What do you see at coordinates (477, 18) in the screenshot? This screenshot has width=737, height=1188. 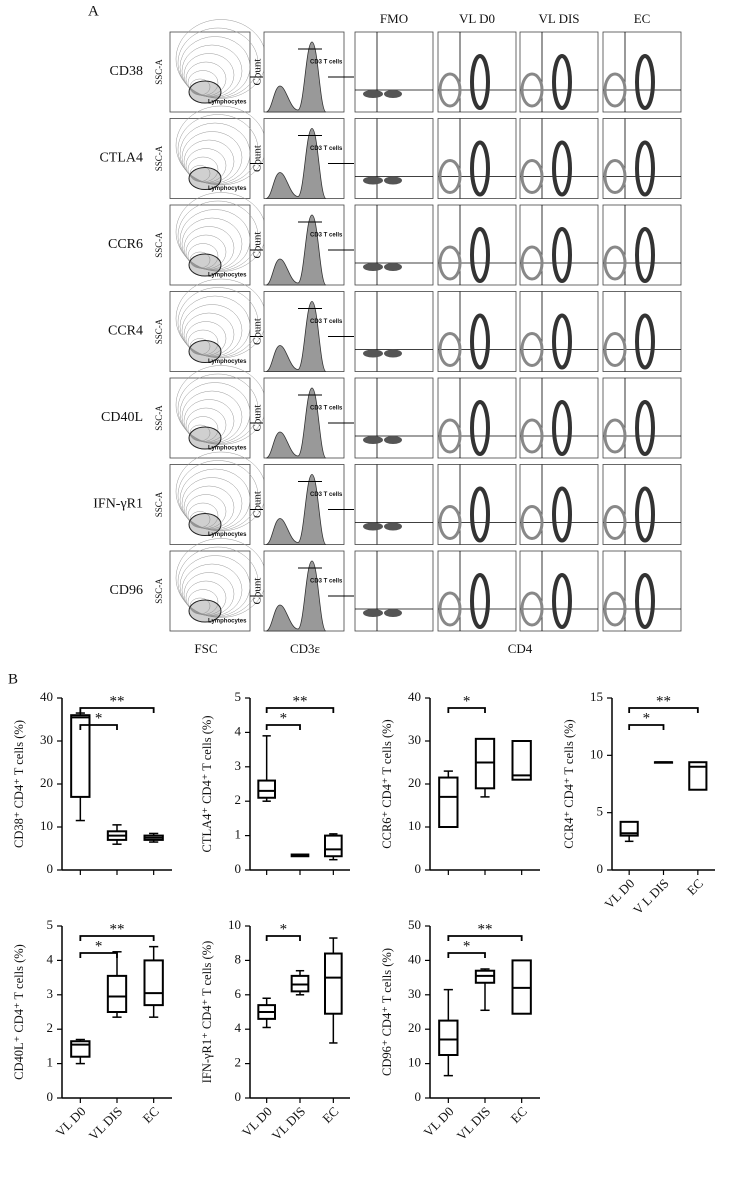 I see `column-header: VL D0` at bounding box center [477, 18].